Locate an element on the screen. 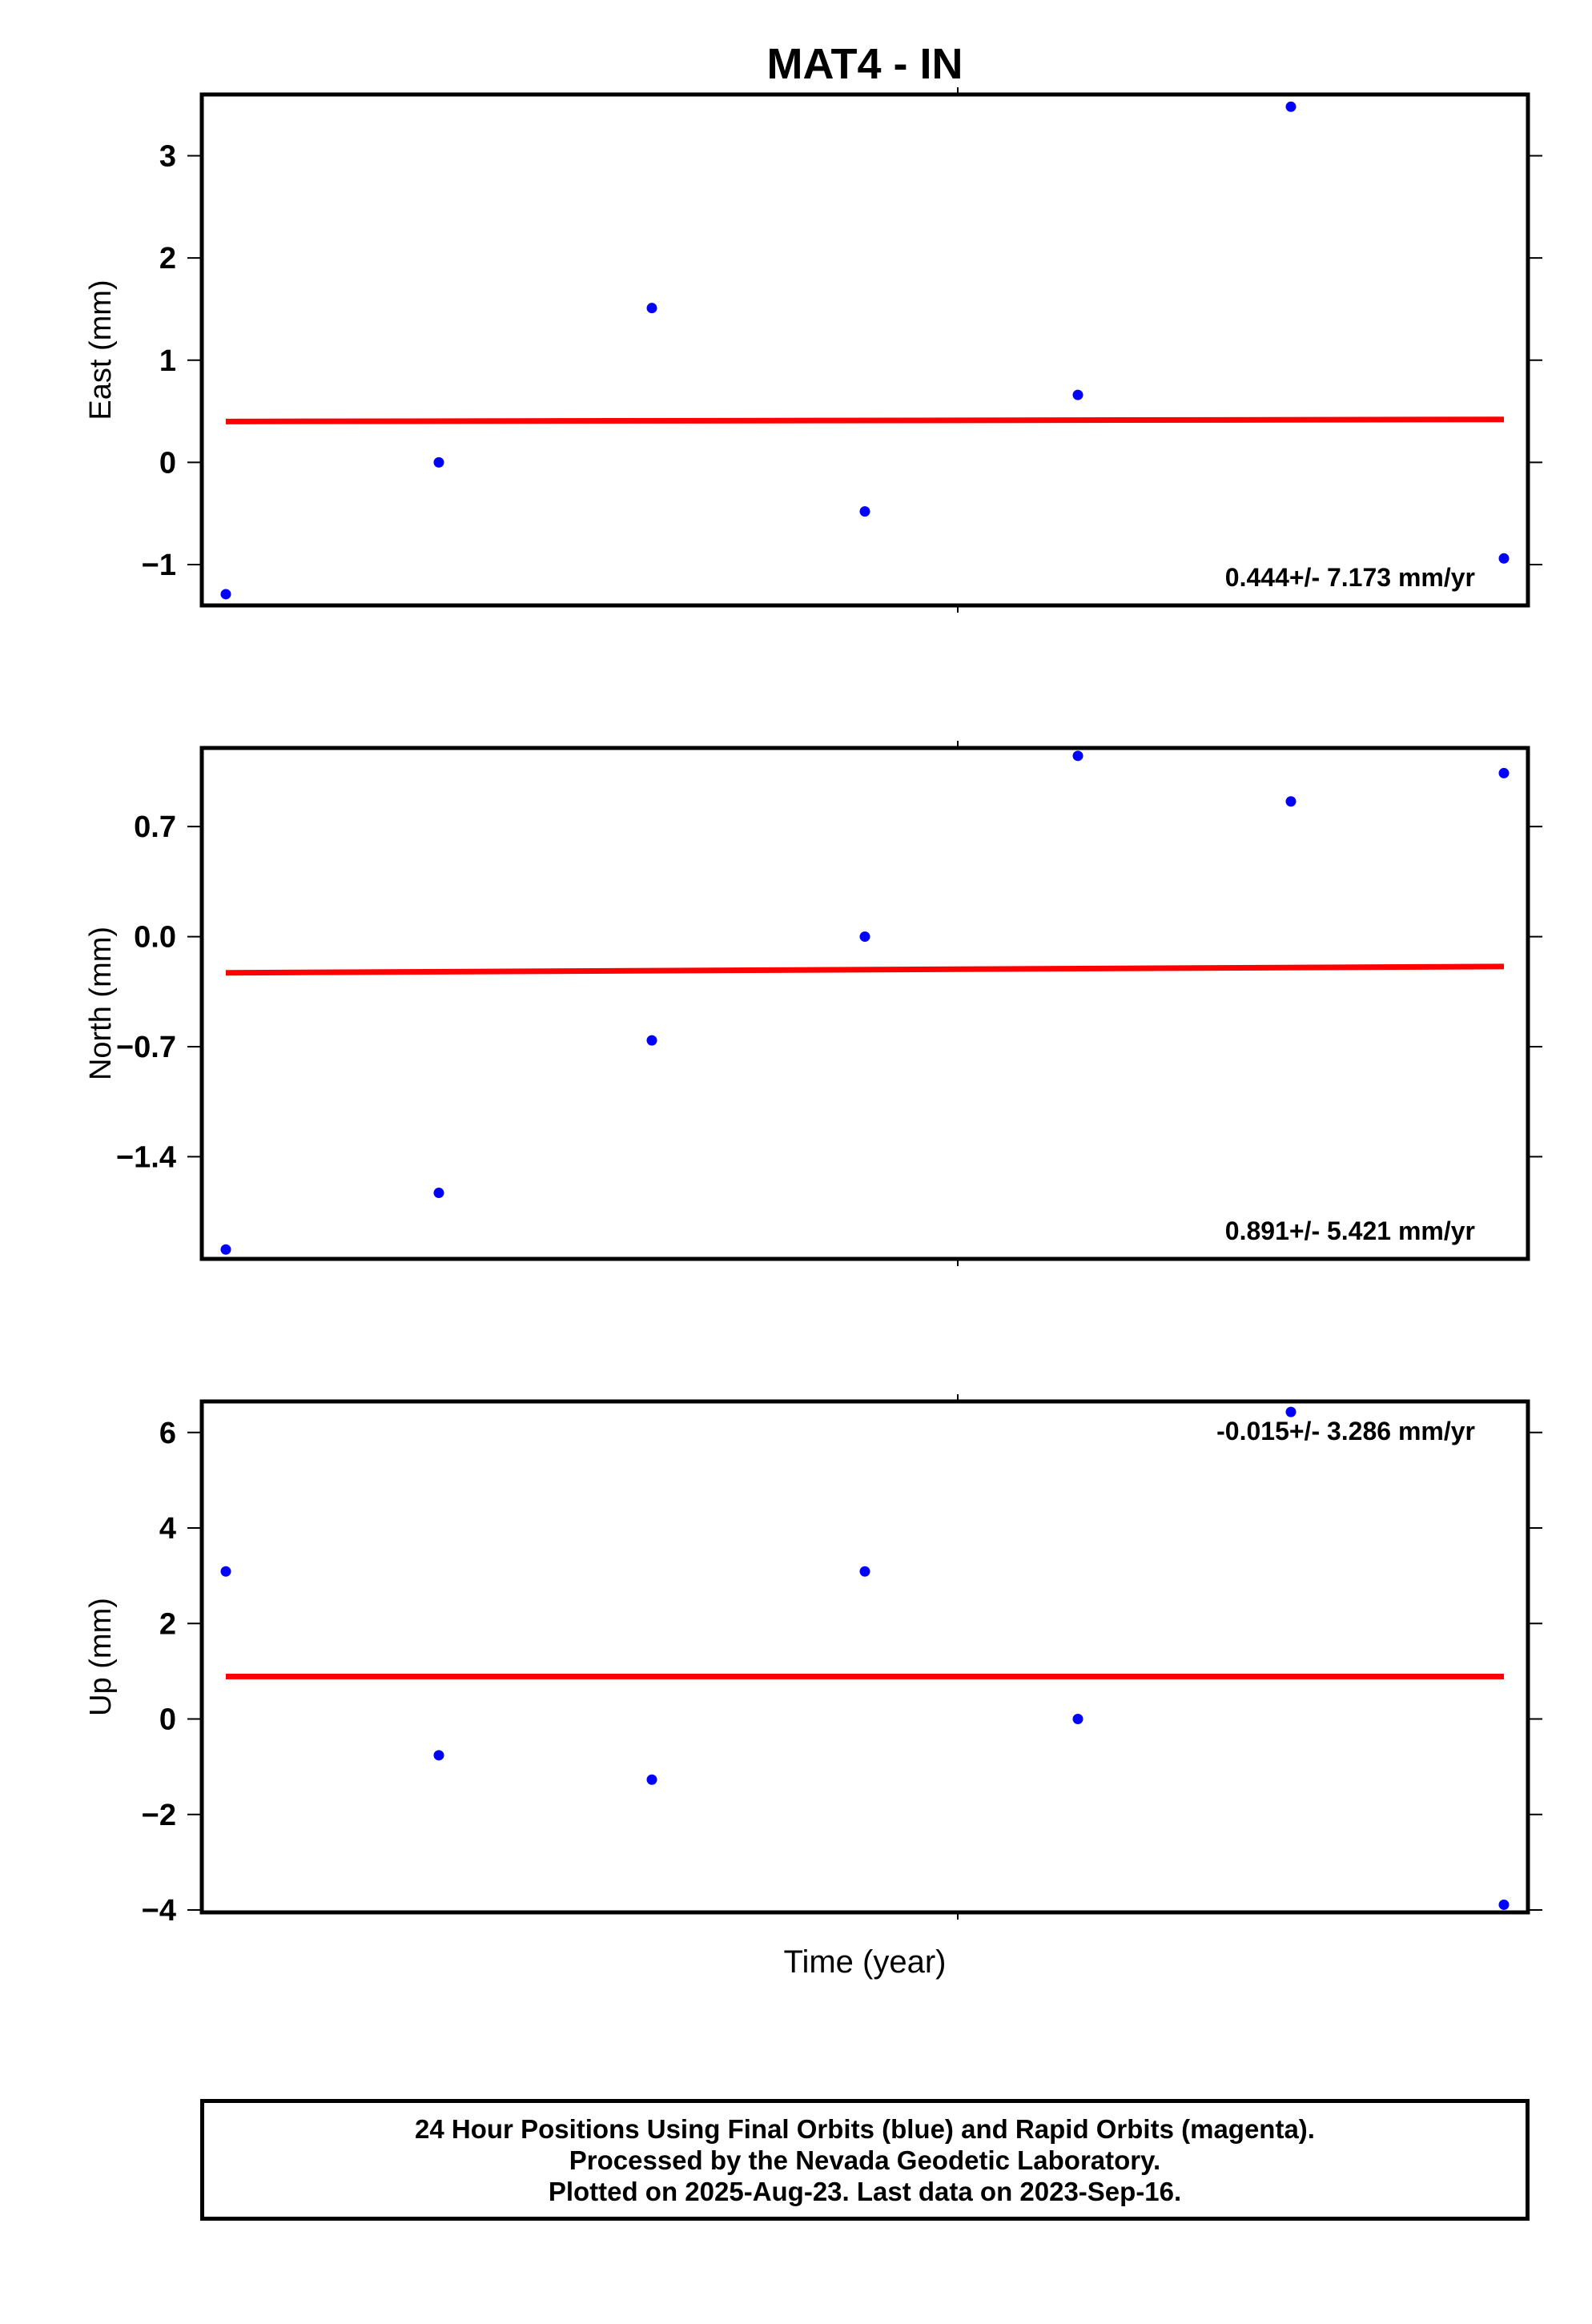  y-tick-label: −1 is located at coordinates (159, 565).